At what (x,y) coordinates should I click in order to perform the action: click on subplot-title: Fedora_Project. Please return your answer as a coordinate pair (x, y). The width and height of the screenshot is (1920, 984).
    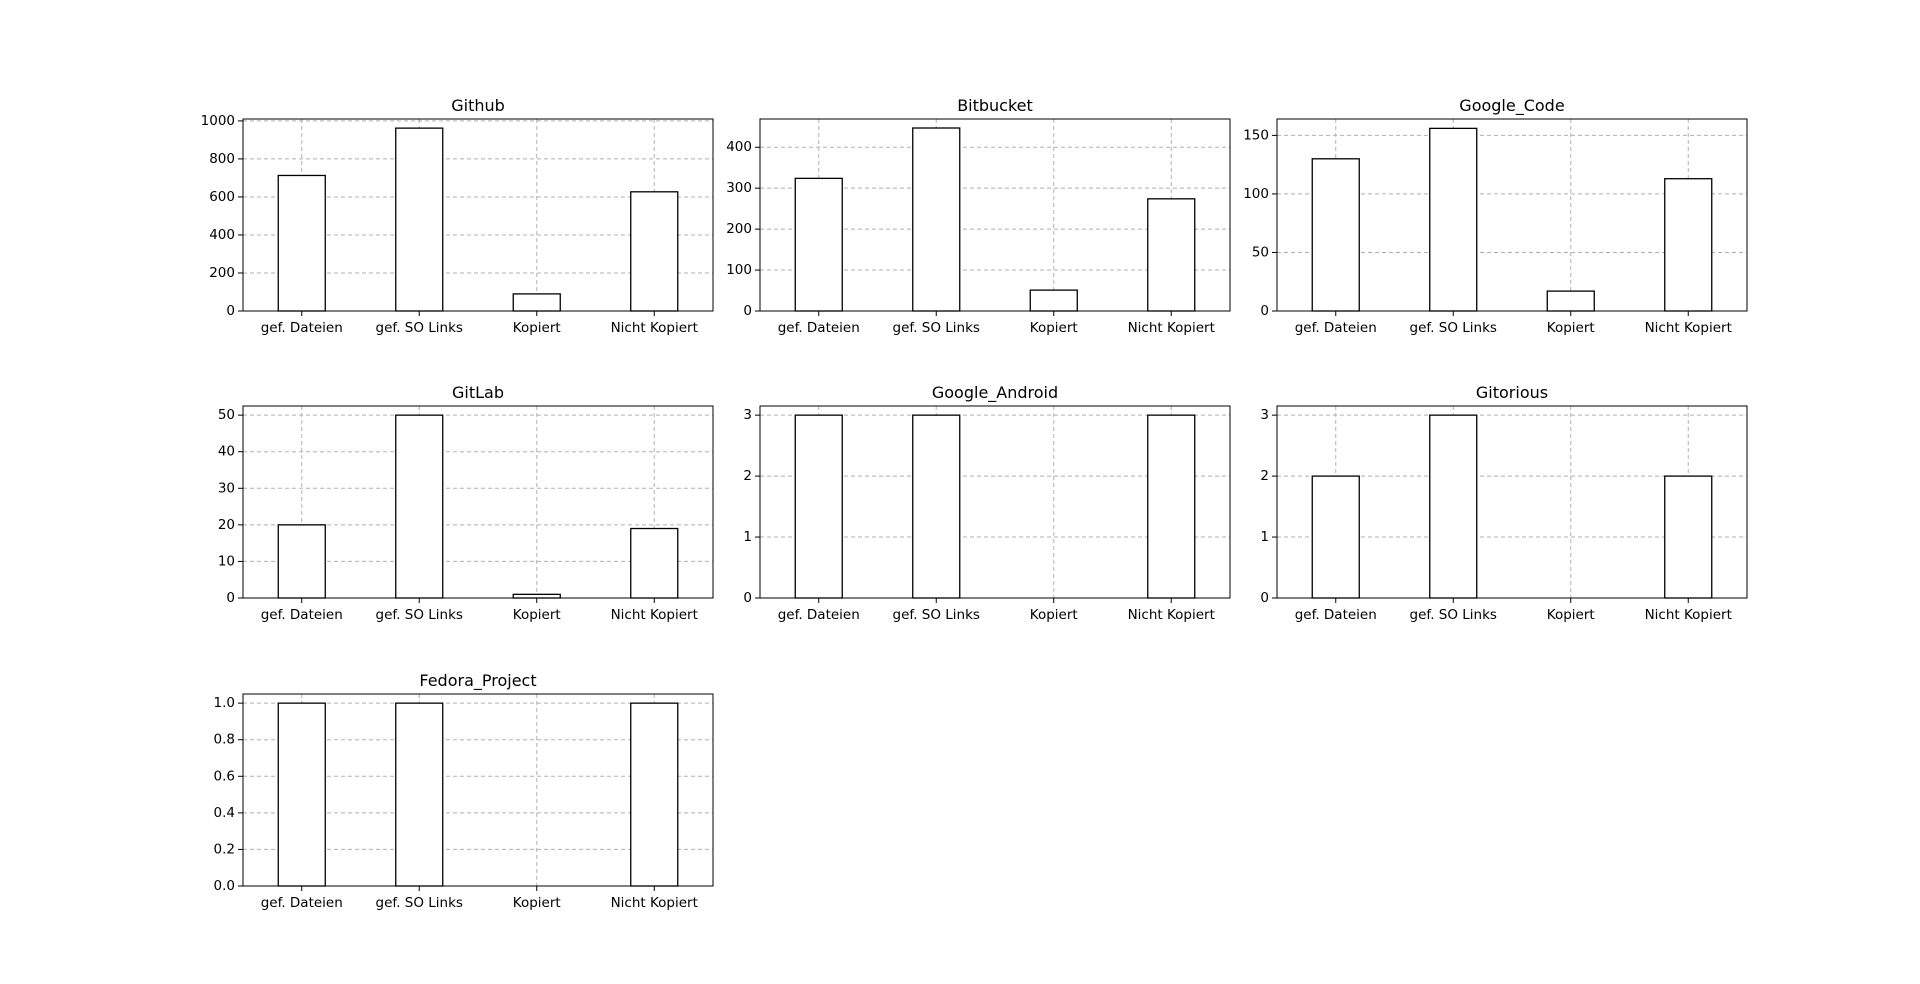
    Looking at the image, I should click on (477, 681).